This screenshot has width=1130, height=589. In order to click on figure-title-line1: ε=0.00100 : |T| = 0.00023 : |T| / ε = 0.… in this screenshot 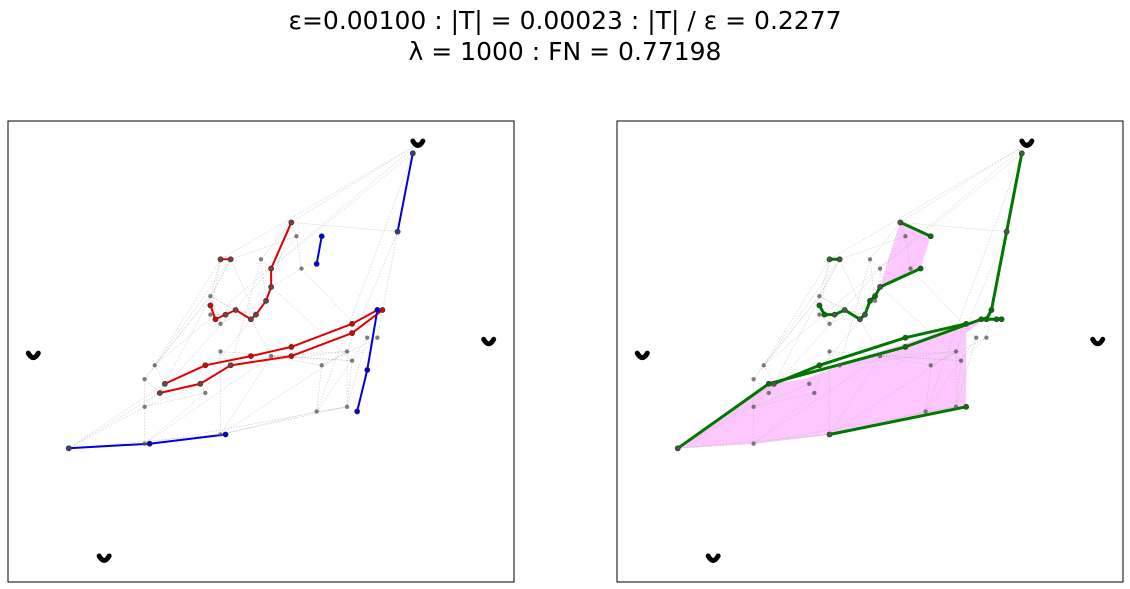, I will do `click(565, 20)`.